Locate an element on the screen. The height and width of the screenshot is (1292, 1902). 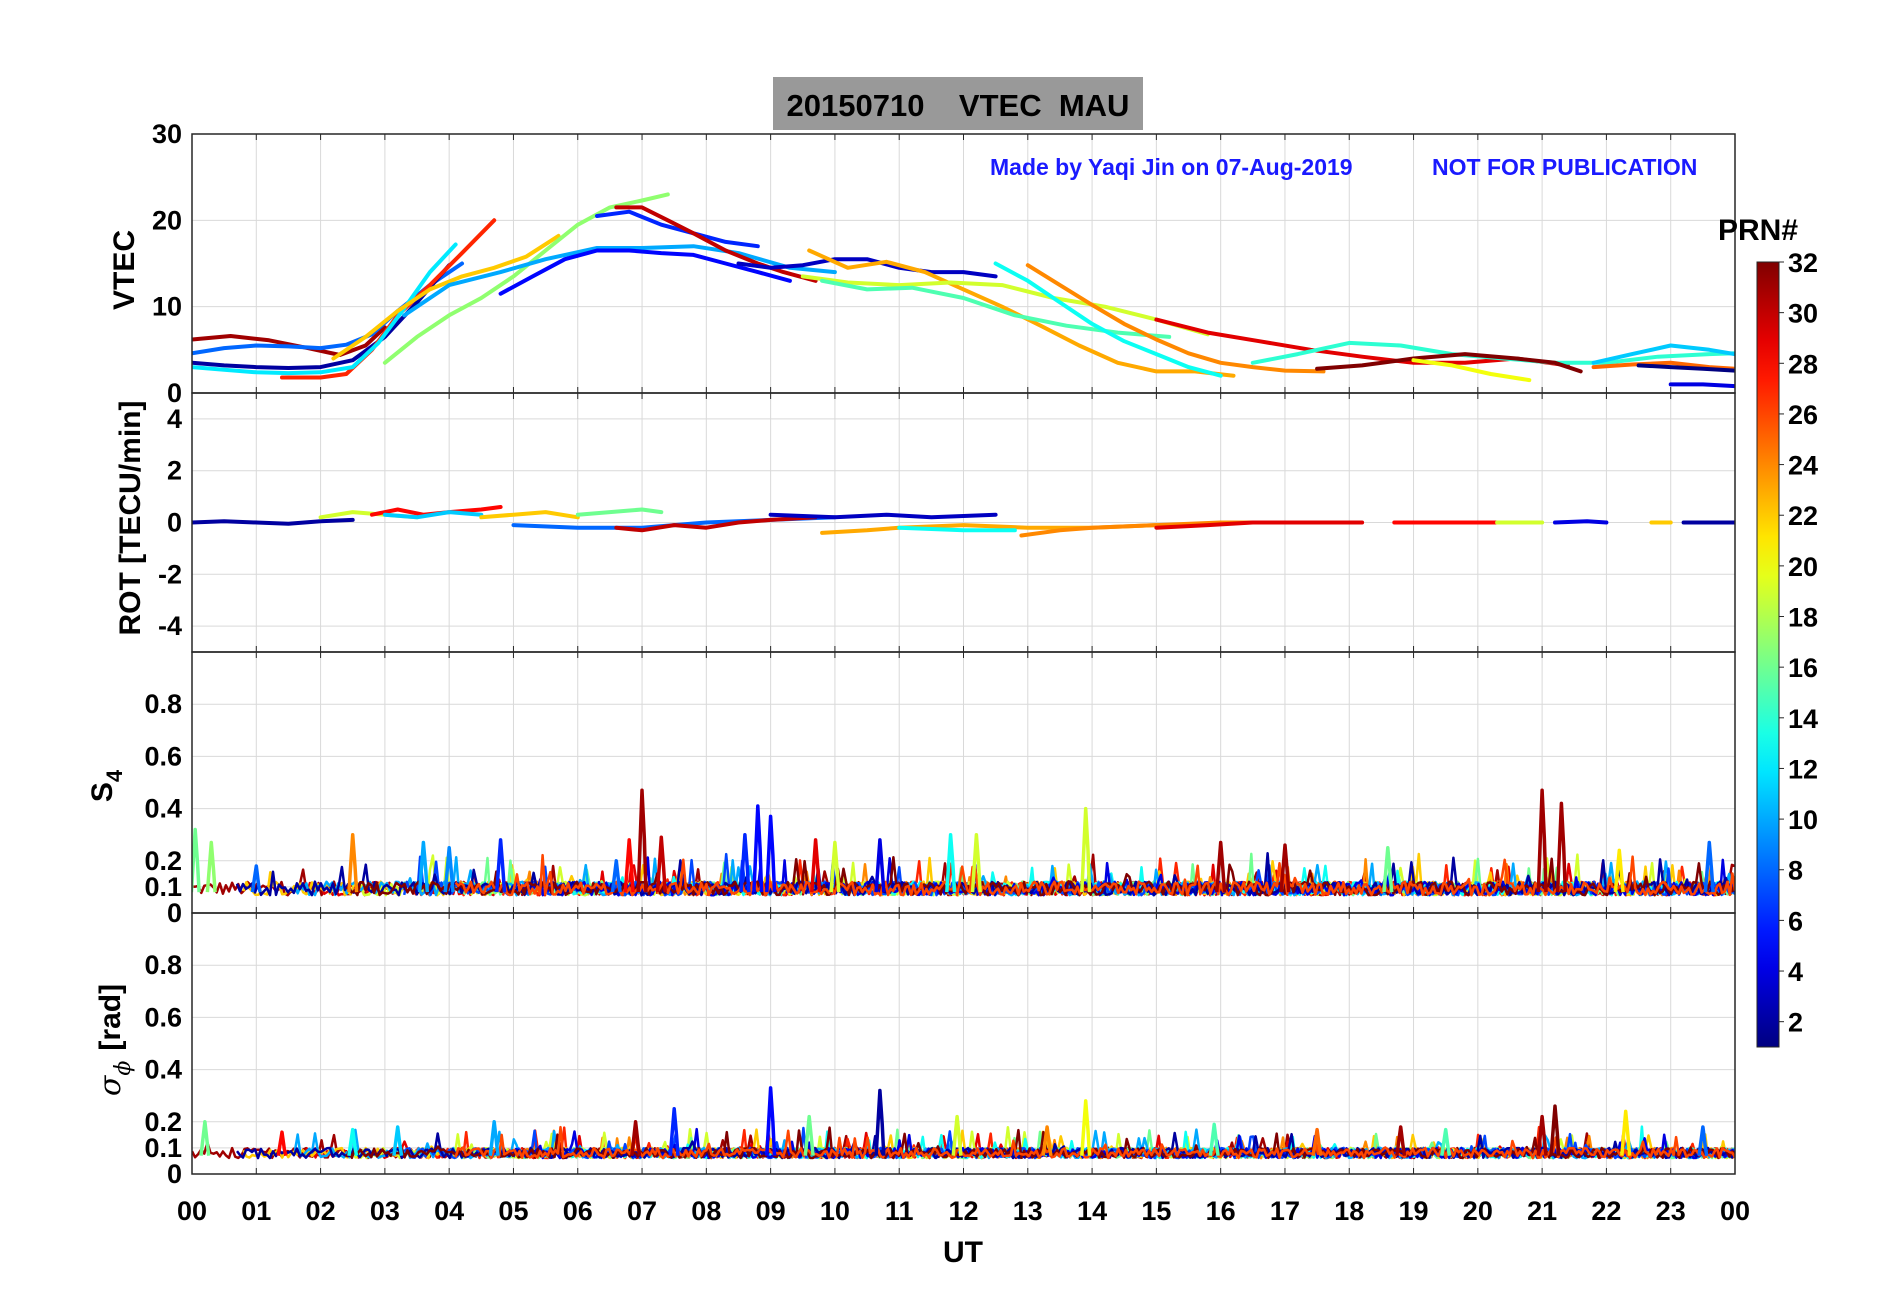
y-tick-label: 0.4 is located at coordinates (163, 1070).